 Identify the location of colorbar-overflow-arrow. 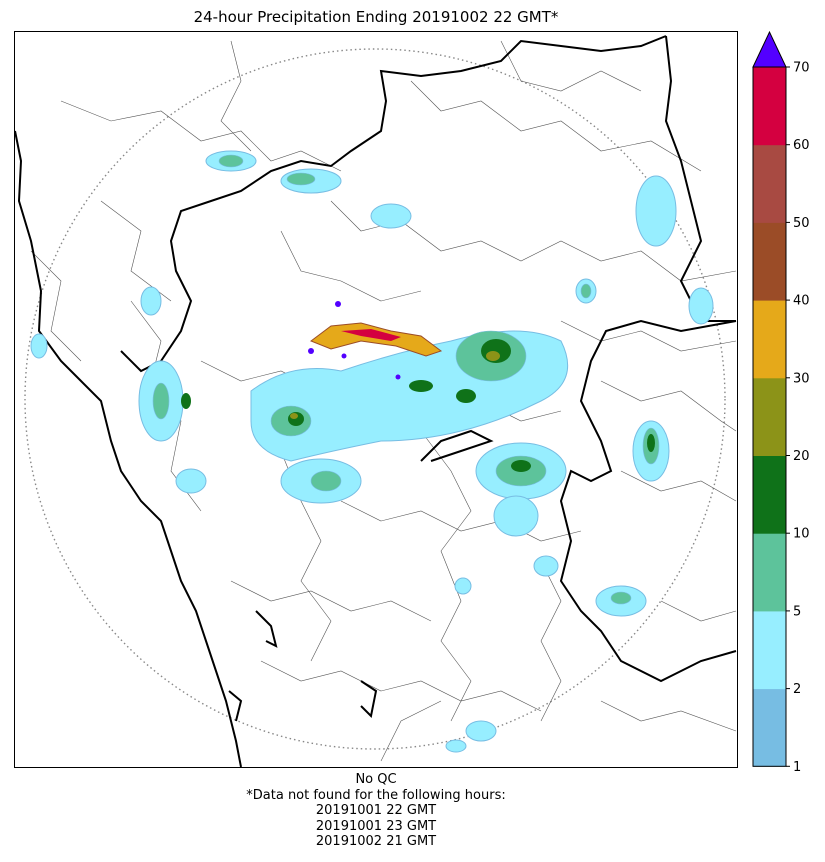
(769, 49).